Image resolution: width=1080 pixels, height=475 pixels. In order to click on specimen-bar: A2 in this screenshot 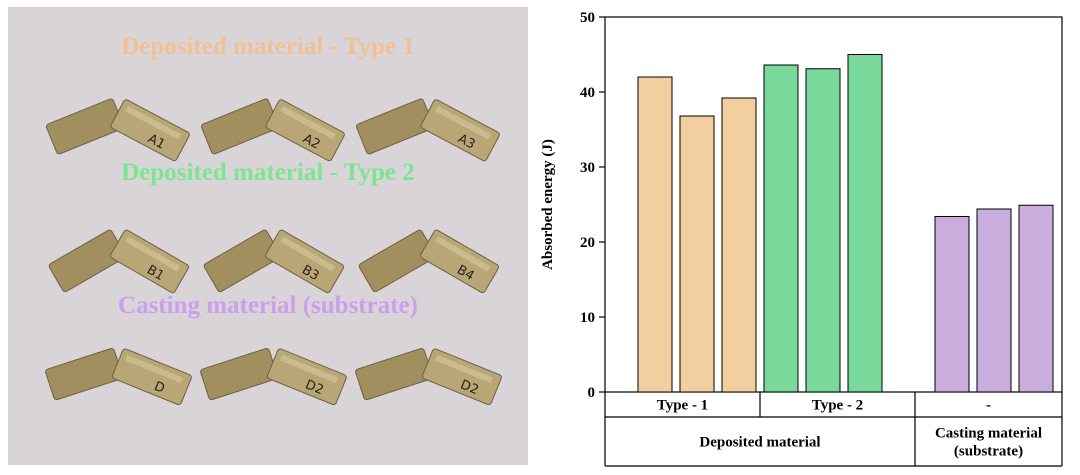, I will do `click(273, 130)`.